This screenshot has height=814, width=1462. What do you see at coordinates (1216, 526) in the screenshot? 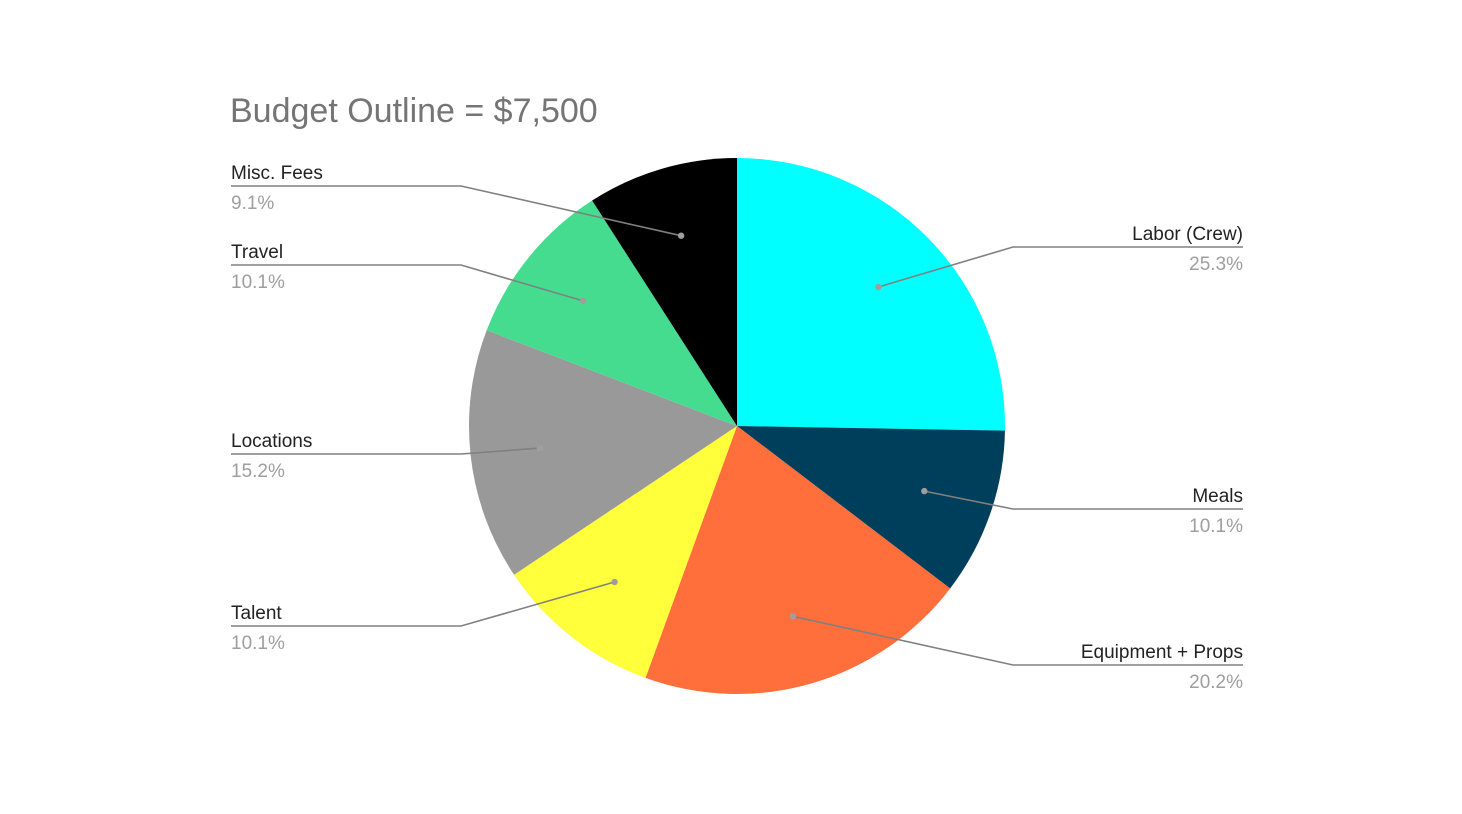
I see `slice-percent-meals: 10.1%` at bounding box center [1216, 526].